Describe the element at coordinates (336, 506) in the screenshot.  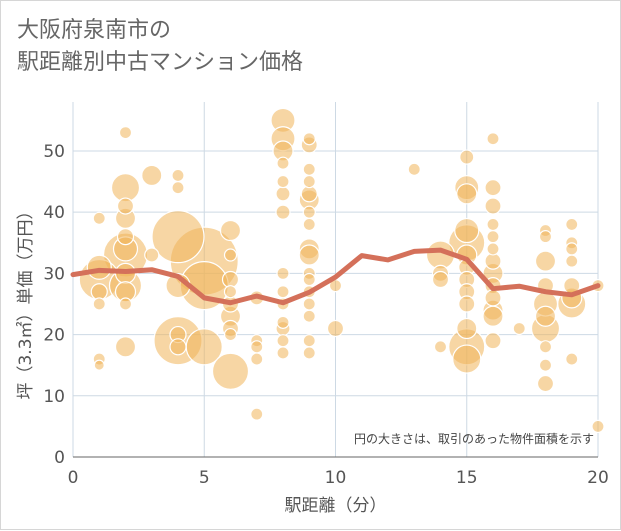
I see `x-axis-label: 駅距離（分）` at that location.